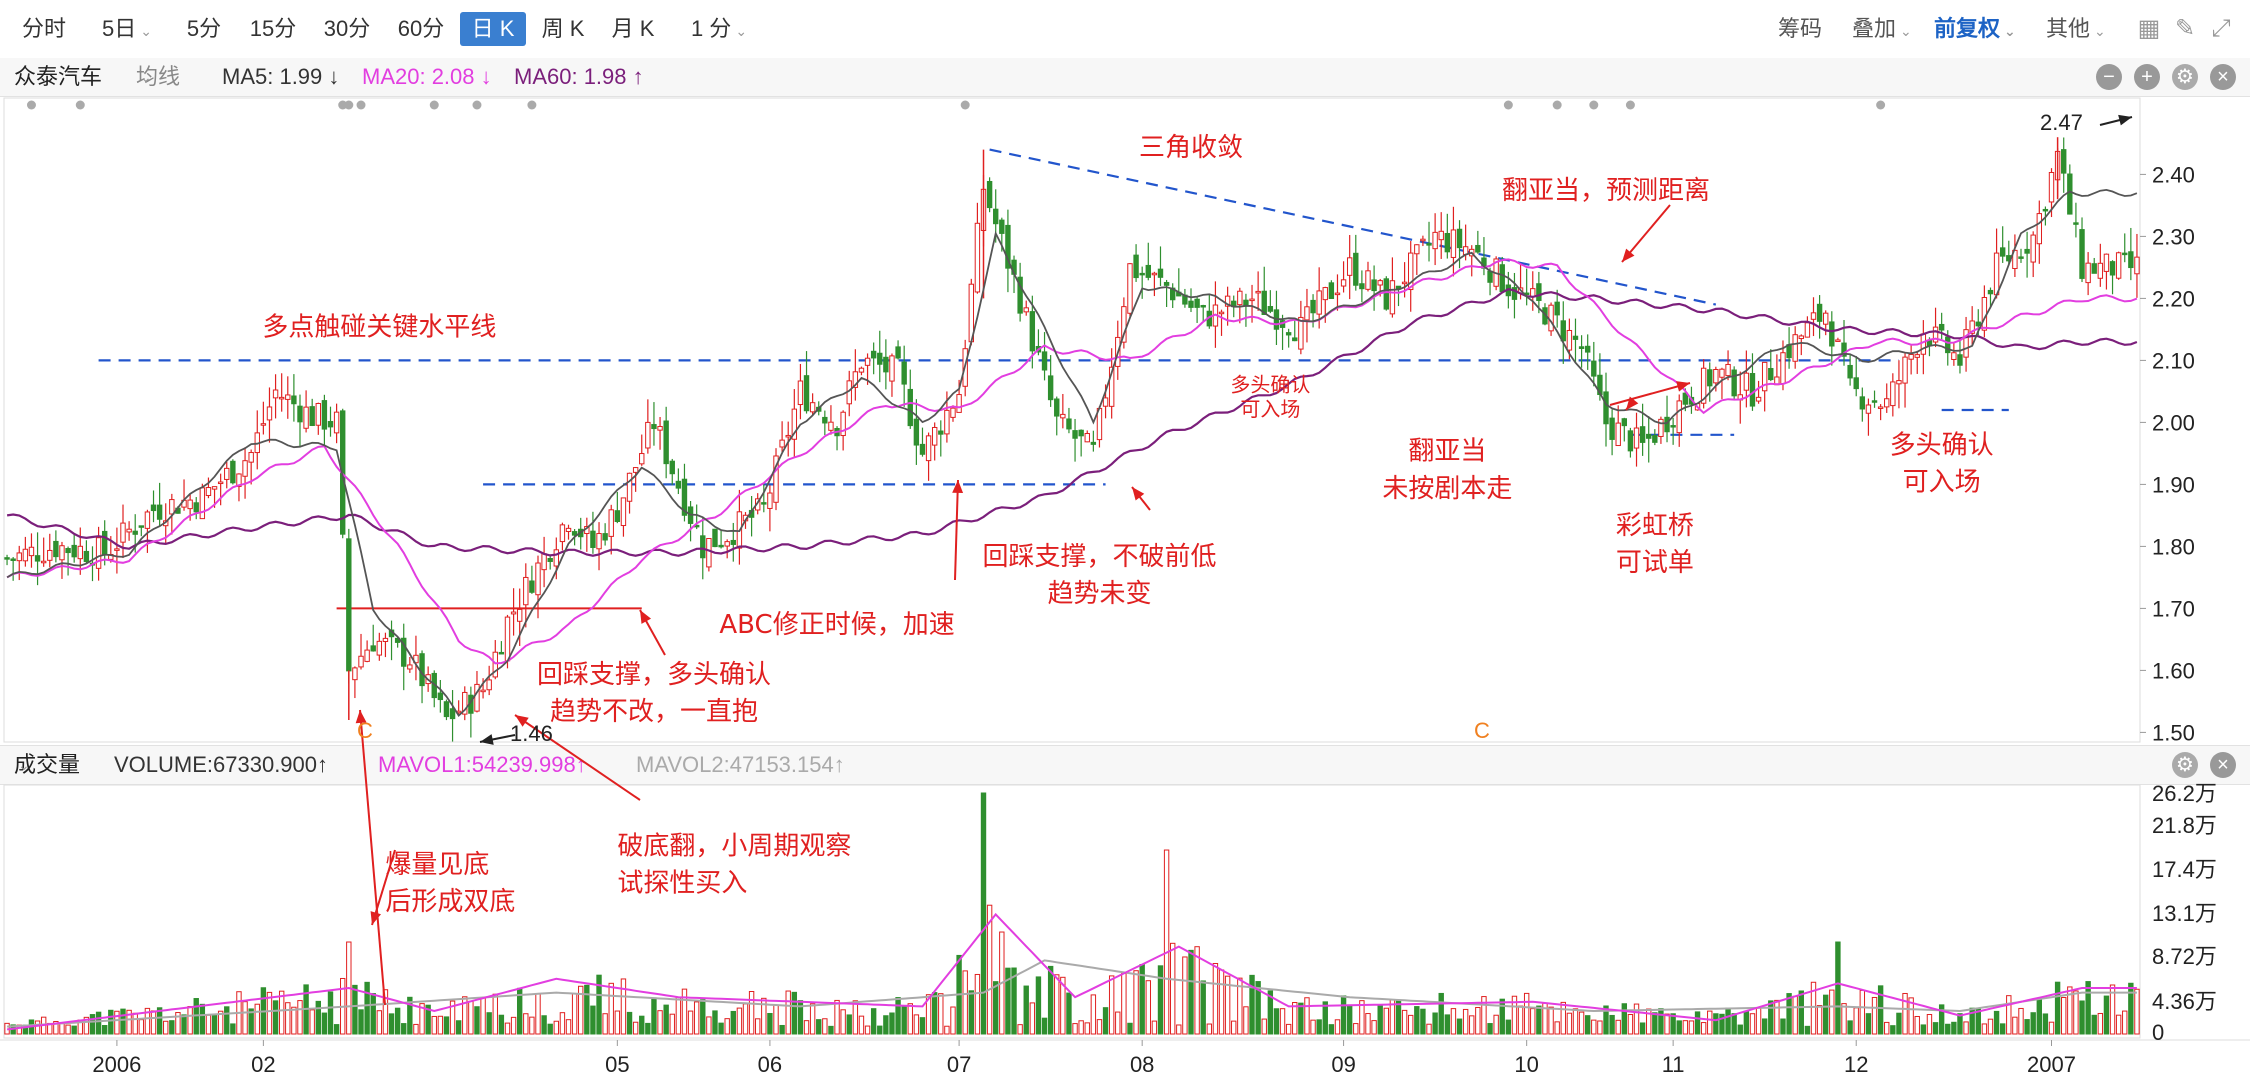  Describe the element at coordinates (2109, 77) in the screenshot. I see `minus-icon: −` at that location.